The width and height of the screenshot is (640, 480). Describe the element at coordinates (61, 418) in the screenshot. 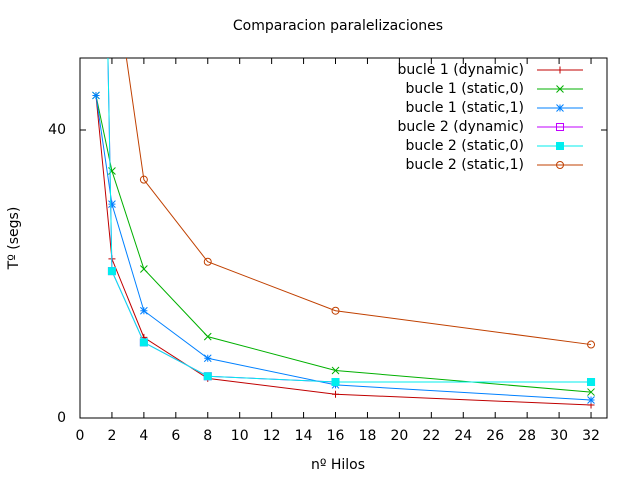

I see `y-tick-label: 0` at that location.